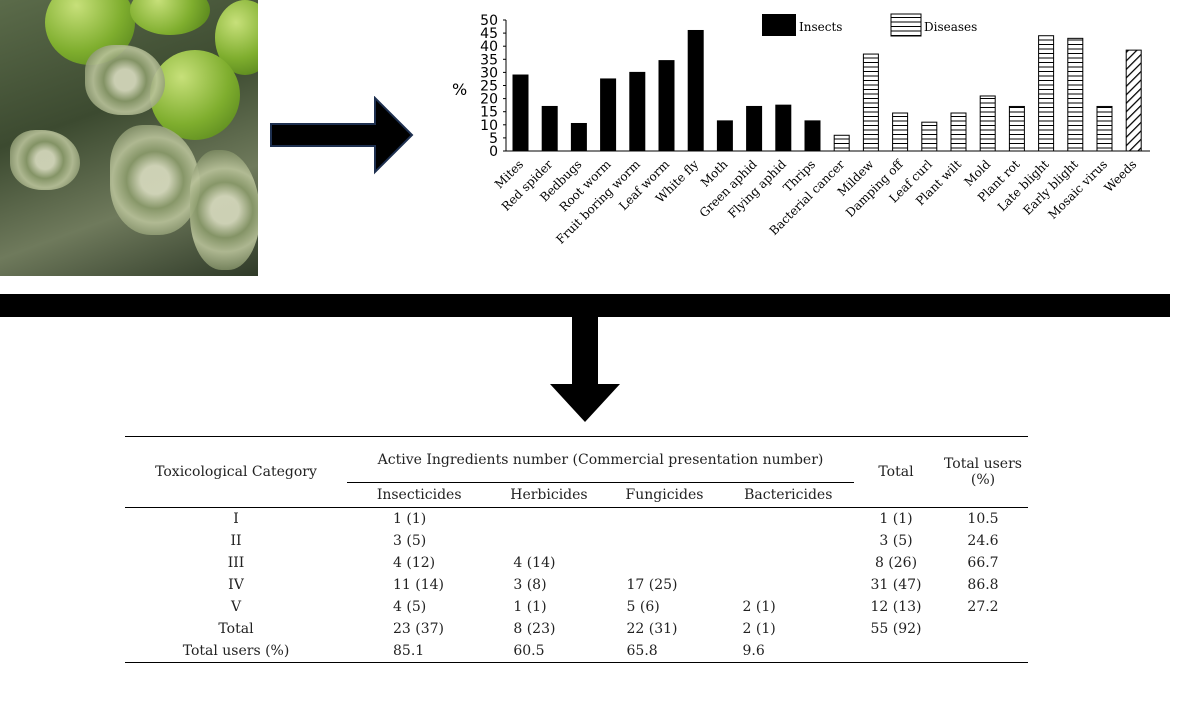  Describe the element at coordinates (489, 60) in the screenshot. I see `y-tick-label: 35` at that location.